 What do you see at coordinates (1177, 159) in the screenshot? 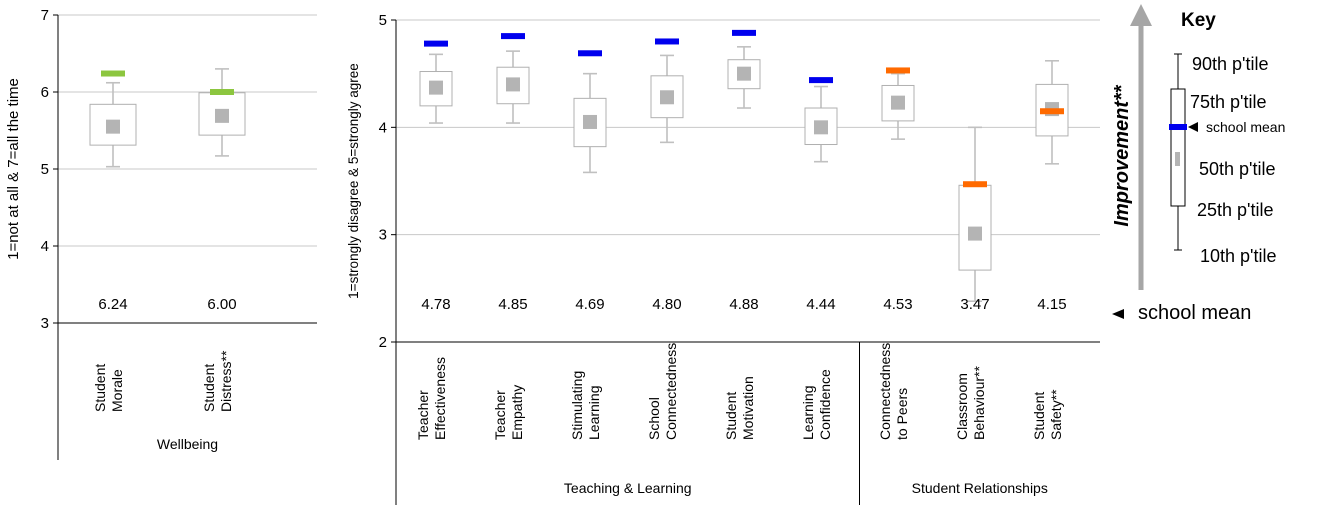
I see `key-median-marker` at bounding box center [1177, 159].